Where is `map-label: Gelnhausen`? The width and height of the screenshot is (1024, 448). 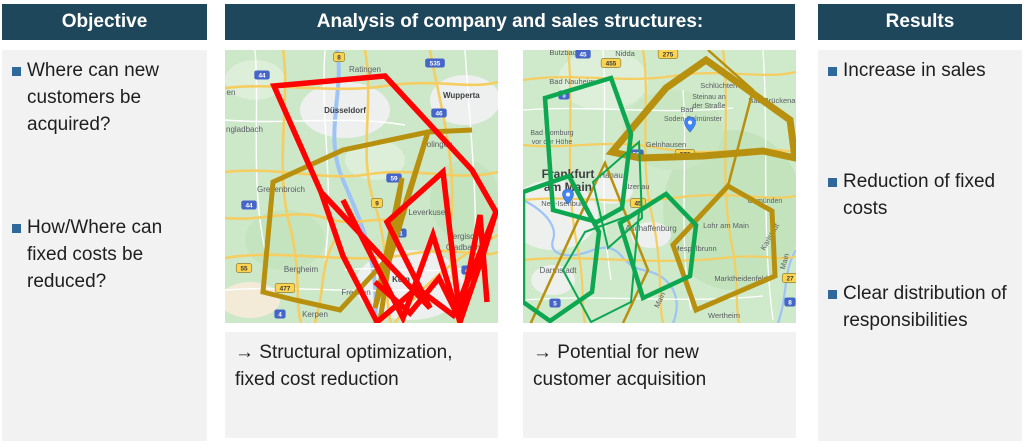 map-label: Gelnhausen is located at coordinates (666, 144).